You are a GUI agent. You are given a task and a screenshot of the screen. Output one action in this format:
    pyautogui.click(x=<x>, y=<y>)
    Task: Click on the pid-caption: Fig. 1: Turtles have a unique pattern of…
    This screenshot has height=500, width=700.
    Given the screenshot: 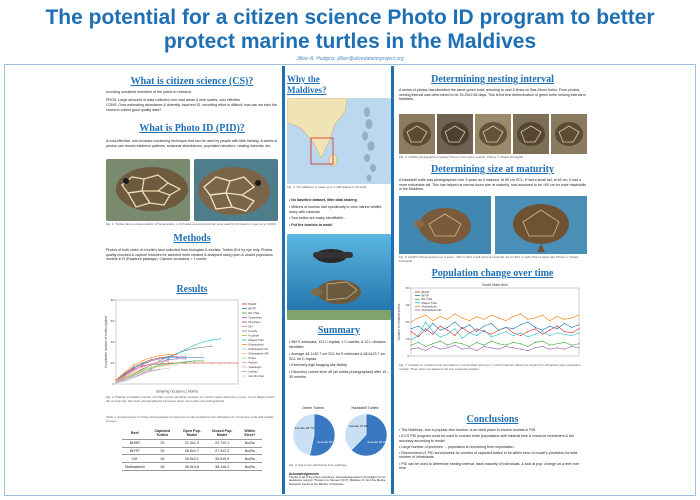 What is the action you would take?
    pyautogui.click(x=191, y=224)
    